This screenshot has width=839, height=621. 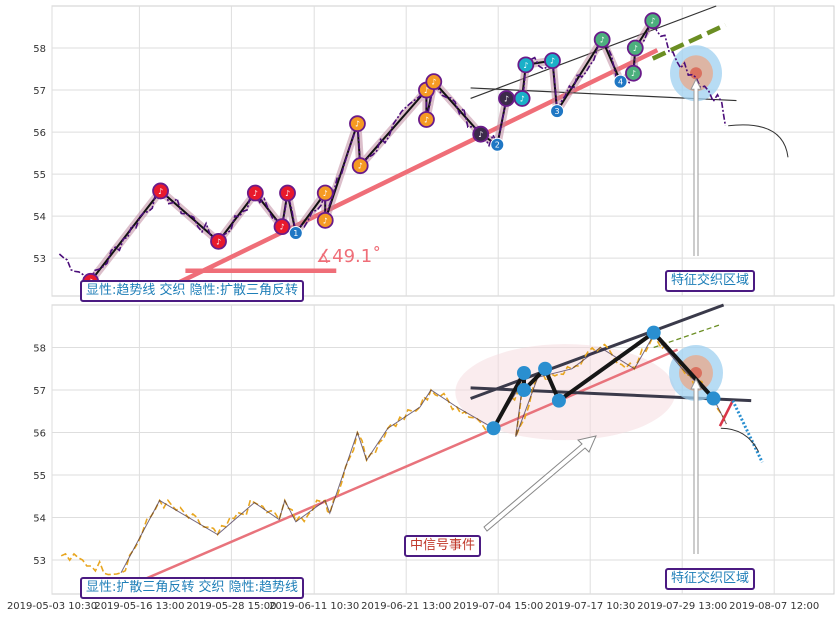 I want to click on bottom-zone-label: 特征交织区域, so click(x=710, y=579).